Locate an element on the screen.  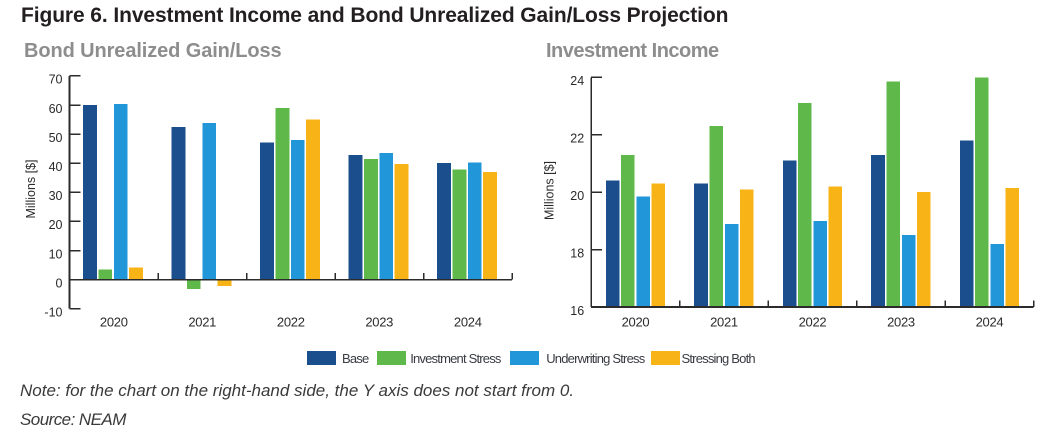
svg-text: 40 is located at coordinates (56, 167).